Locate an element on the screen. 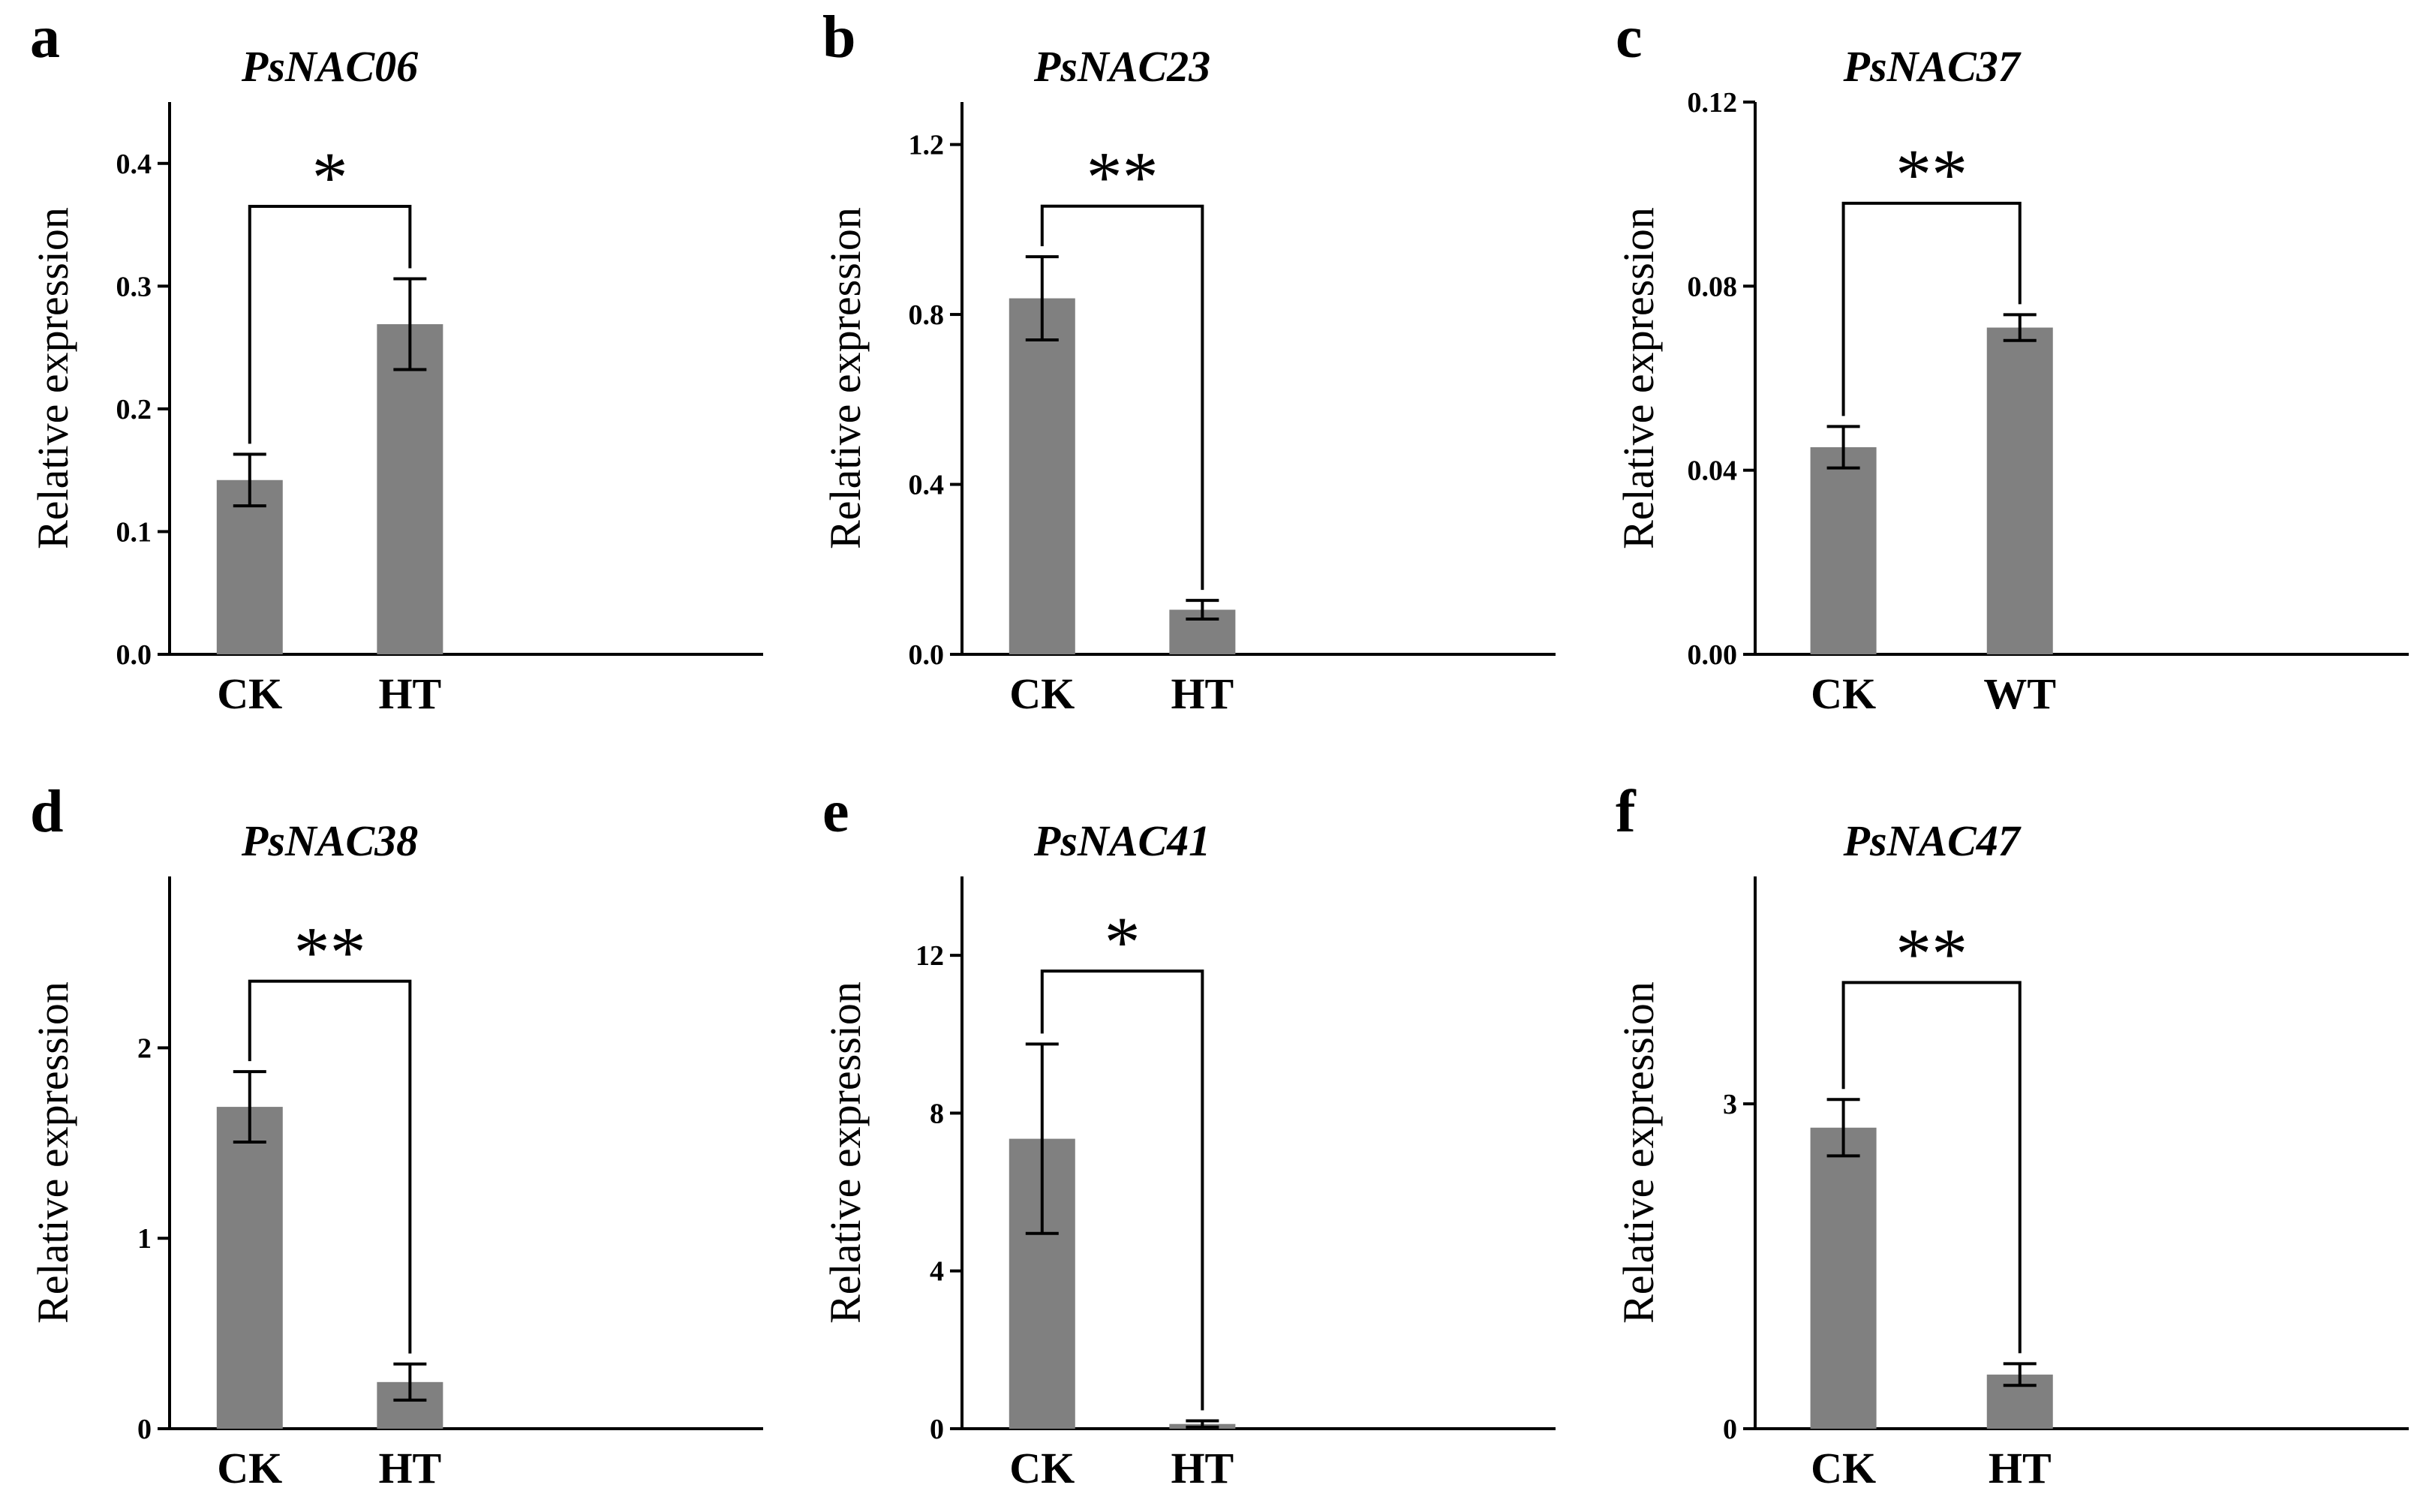  bar-wt is located at coordinates (2019, 490).